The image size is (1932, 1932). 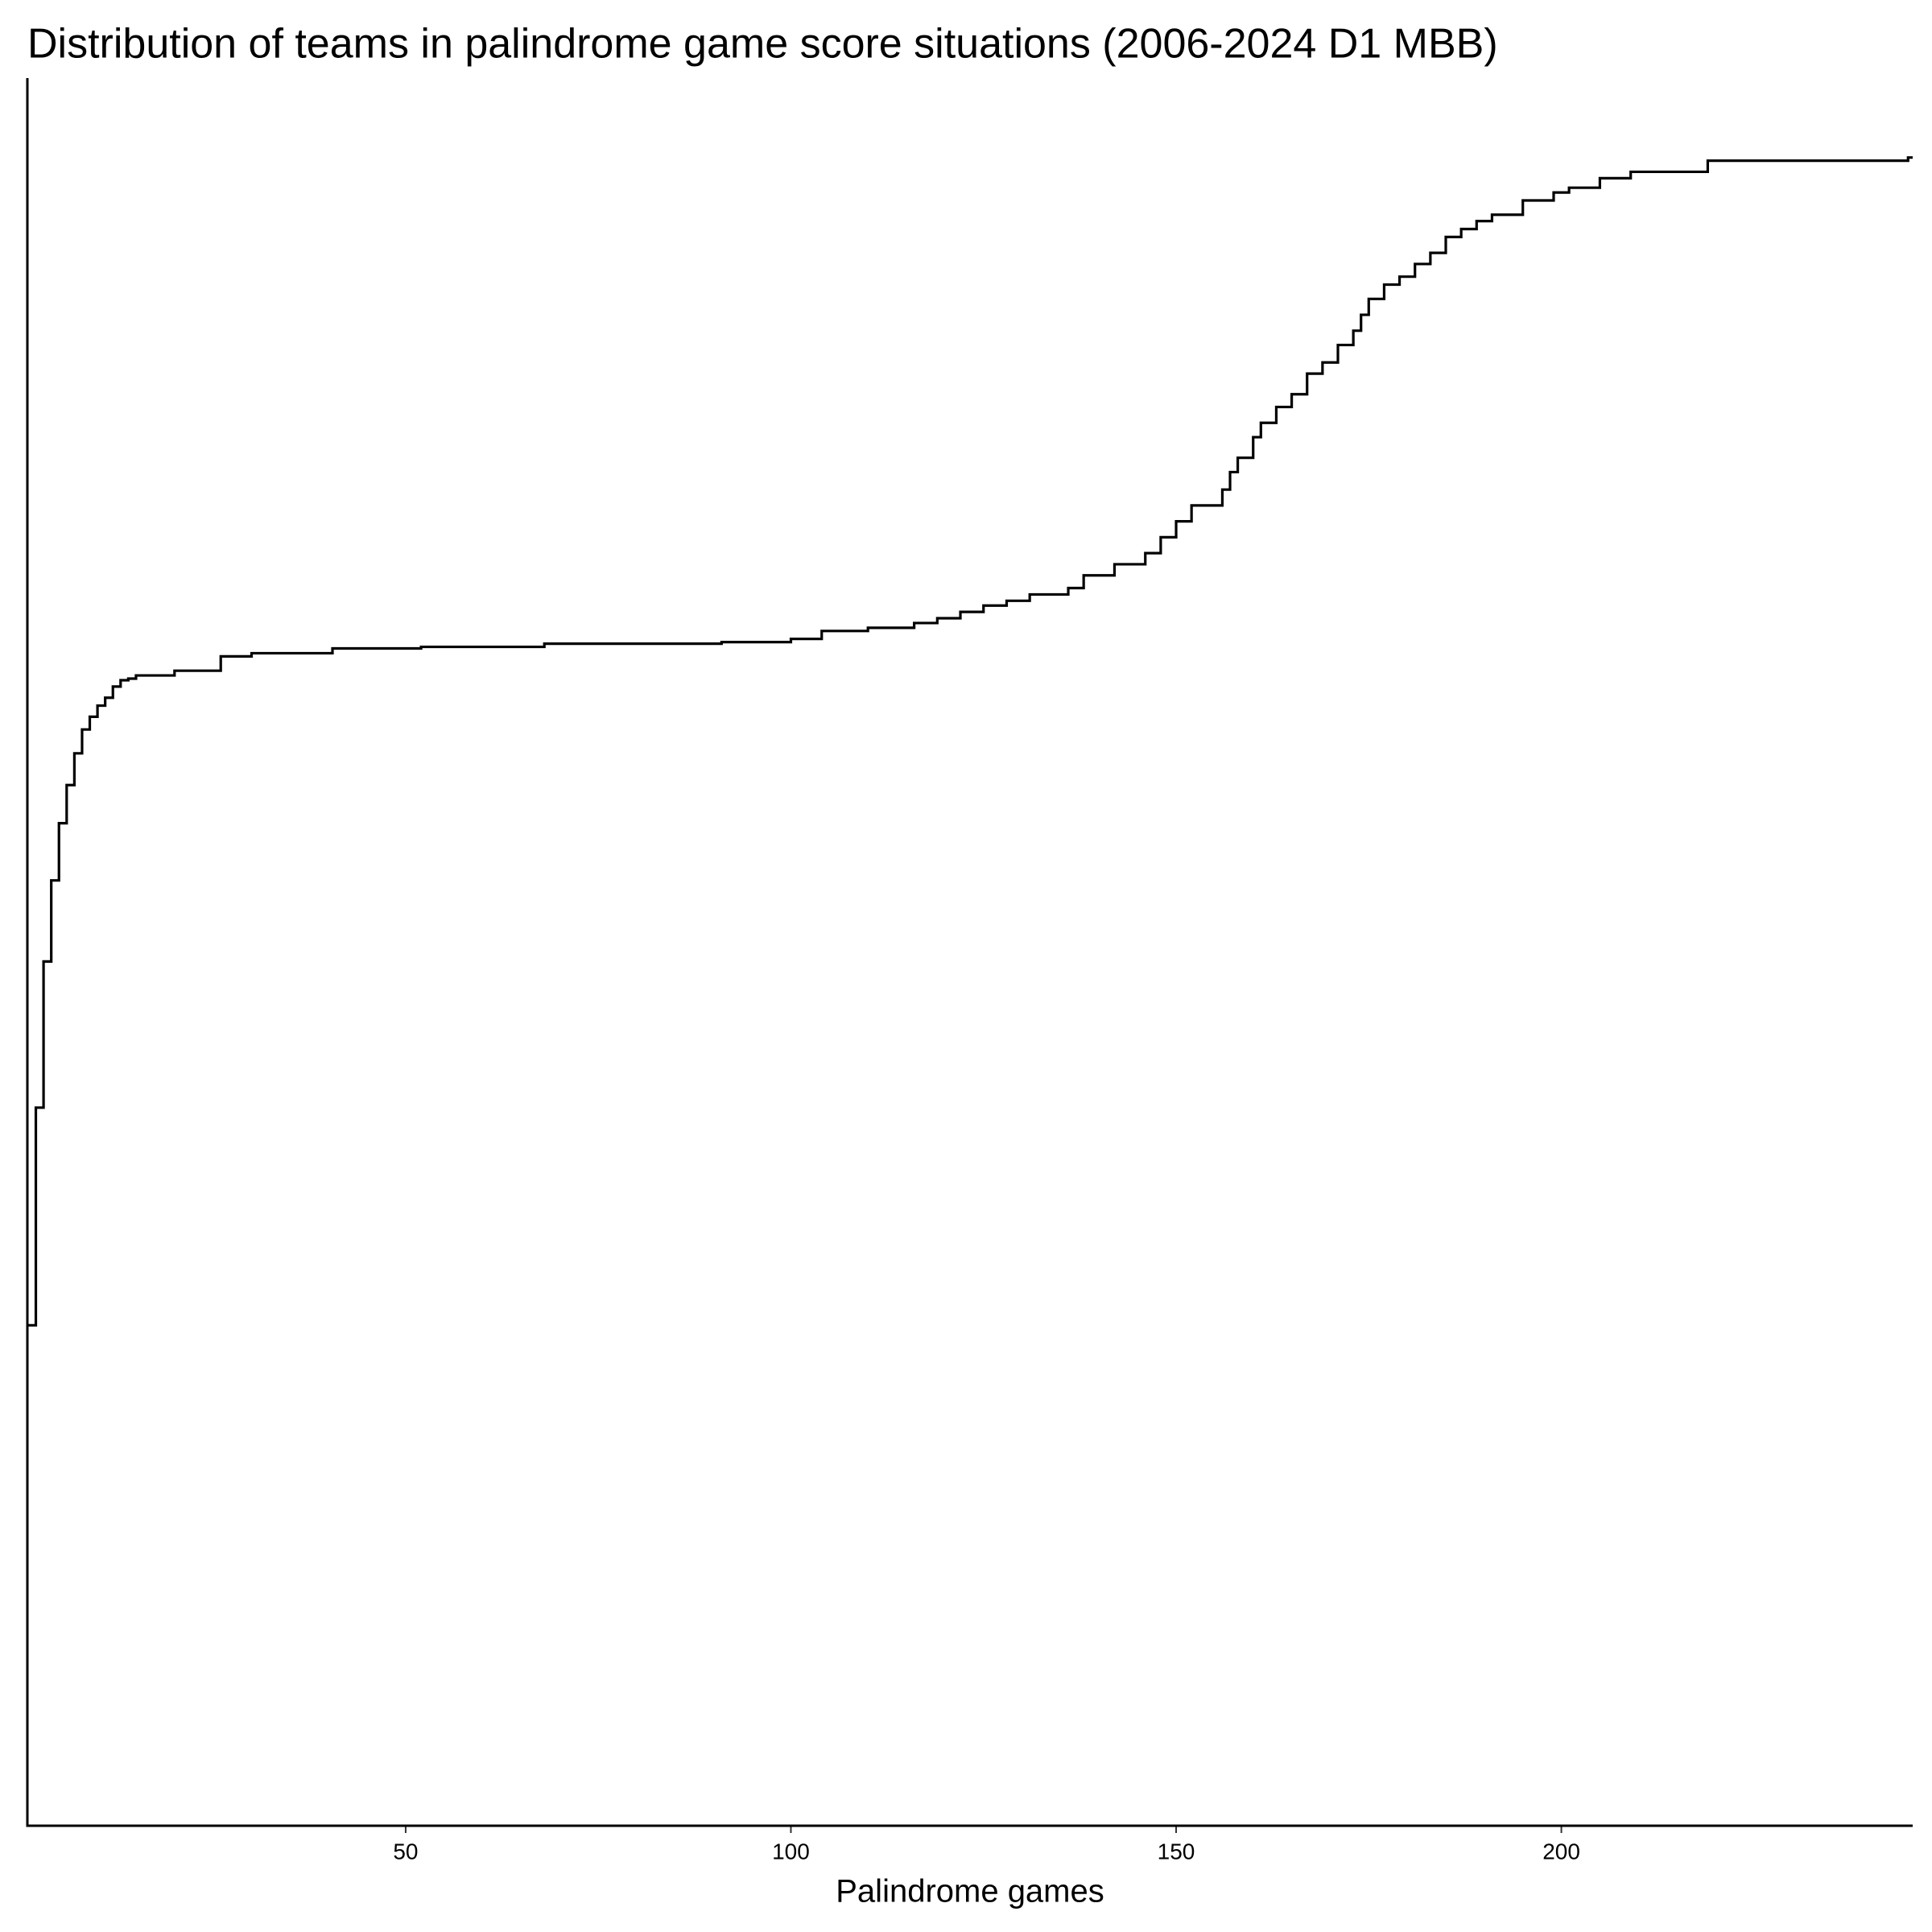 What do you see at coordinates (1561, 1851) in the screenshot?
I see `x-tick-label: 200` at bounding box center [1561, 1851].